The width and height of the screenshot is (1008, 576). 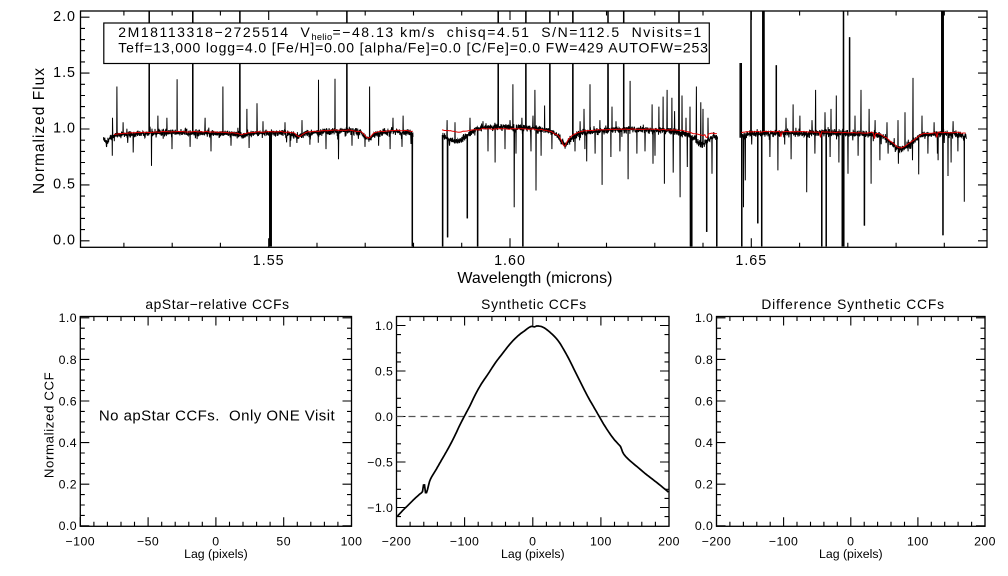 What do you see at coordinates (48, 425) in the screenshot?
I see `svg-text: Normalized CCF` at bounding box center [48, 425].